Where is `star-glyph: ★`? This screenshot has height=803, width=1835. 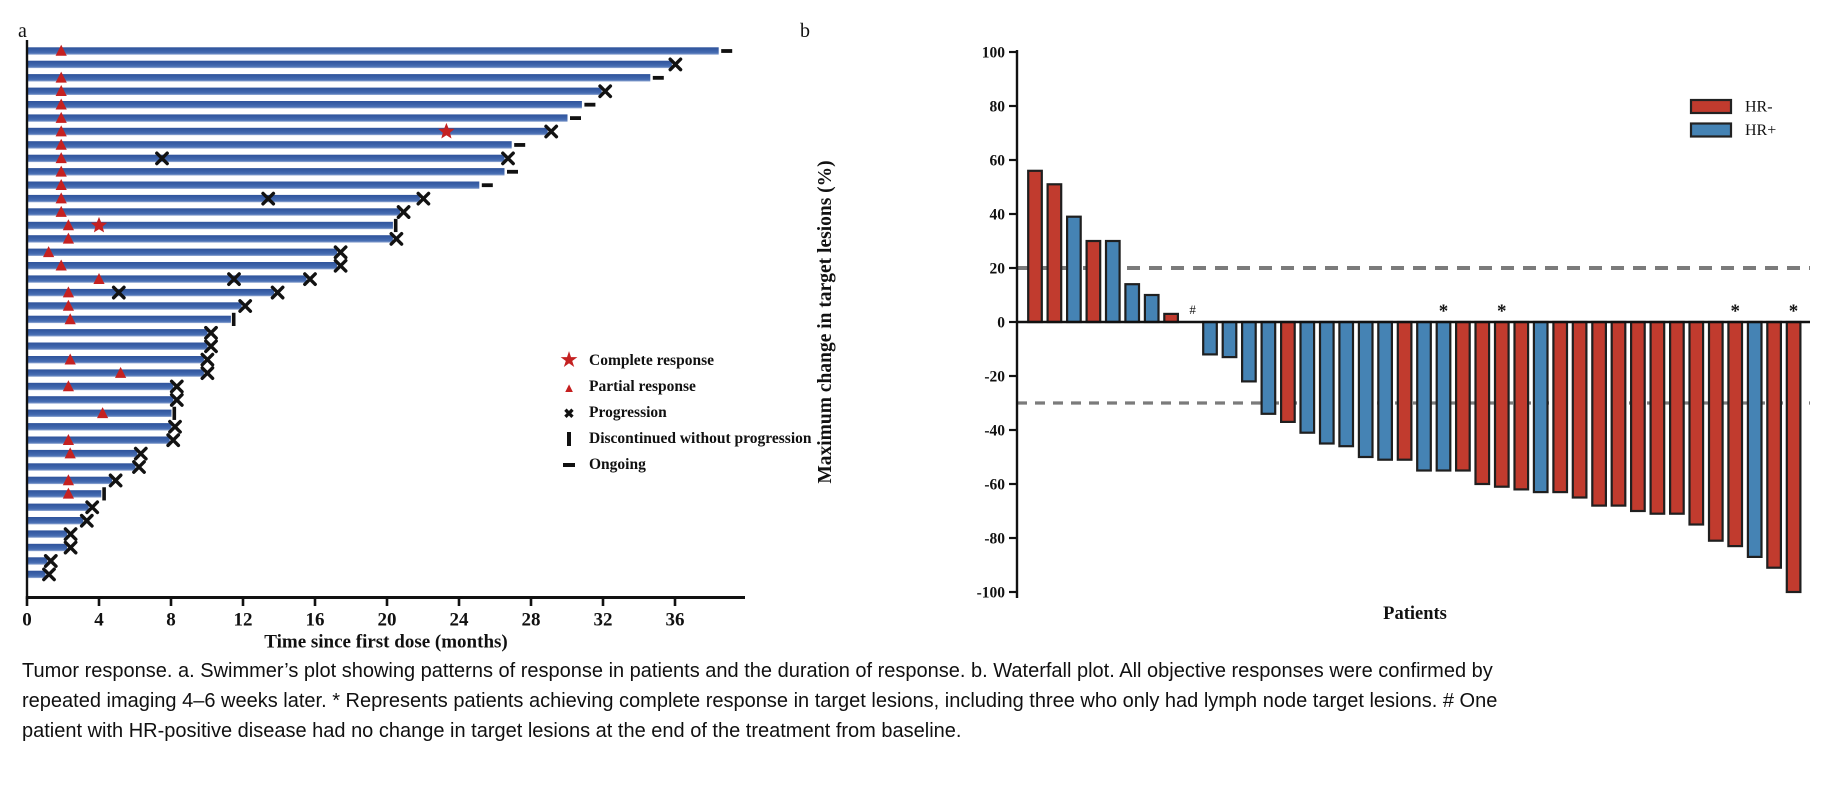
star-glyph: ★ is located at coordinates (569, 360).